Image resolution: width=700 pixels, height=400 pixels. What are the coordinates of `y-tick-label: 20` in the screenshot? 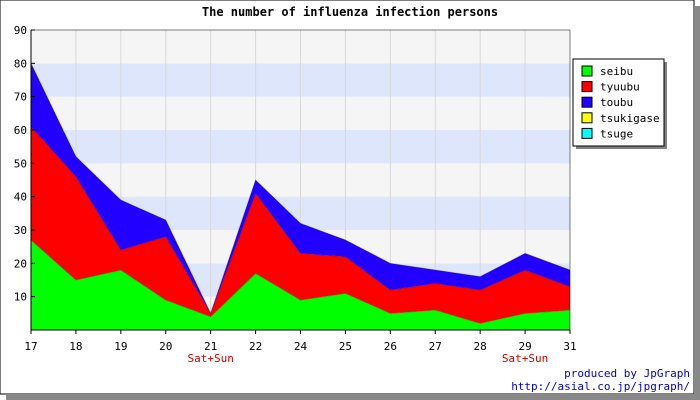 It's located at (20, 263).